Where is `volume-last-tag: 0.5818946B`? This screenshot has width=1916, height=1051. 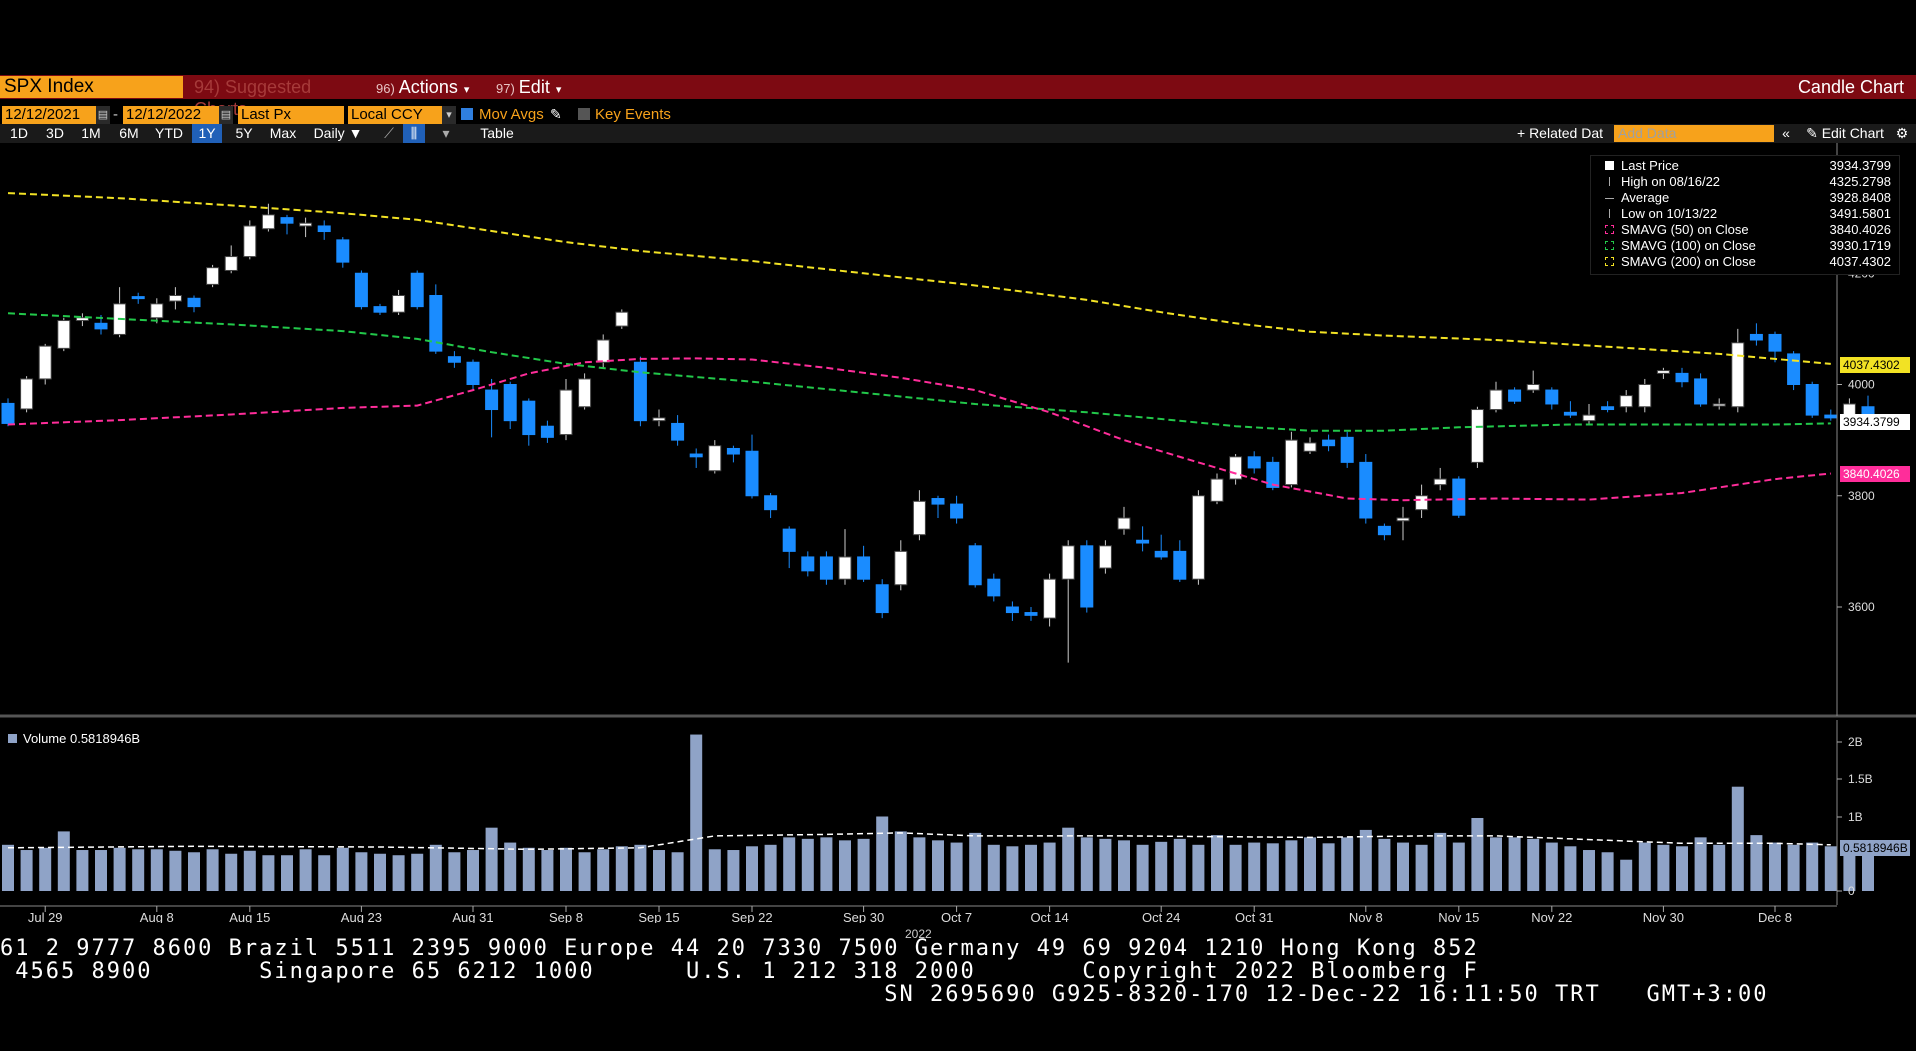 volume-last-tag: 0.5818946B is located at coordinates (1875, 848).